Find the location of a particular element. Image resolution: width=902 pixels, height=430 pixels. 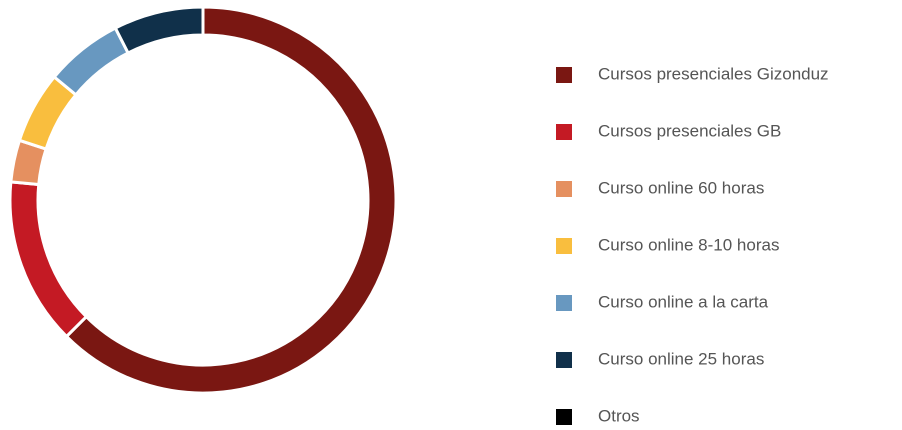

legend-label: Curso online a la carta is located at coordinates (683, 301).